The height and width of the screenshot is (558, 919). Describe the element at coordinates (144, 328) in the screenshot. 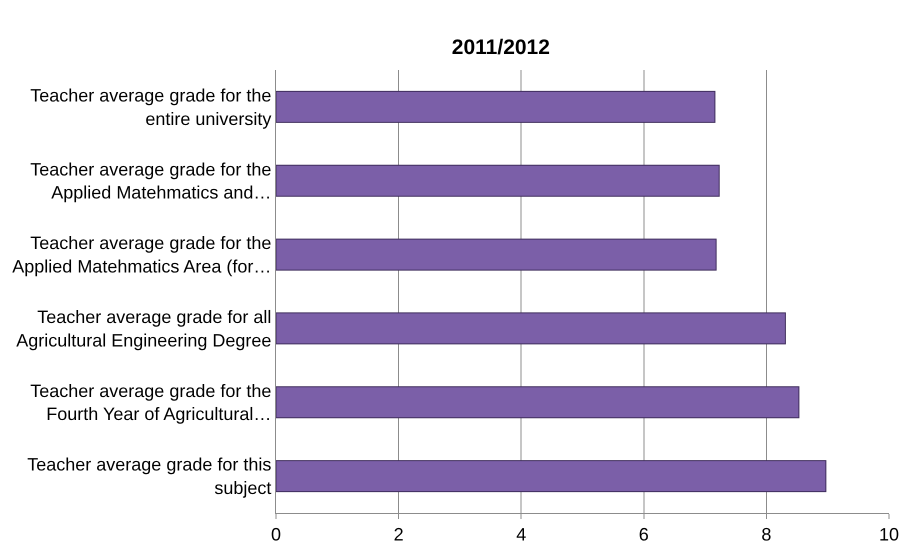

I see `y-tick-label: Teacher average grade for all Agricultural Engineering Degree` at that location.